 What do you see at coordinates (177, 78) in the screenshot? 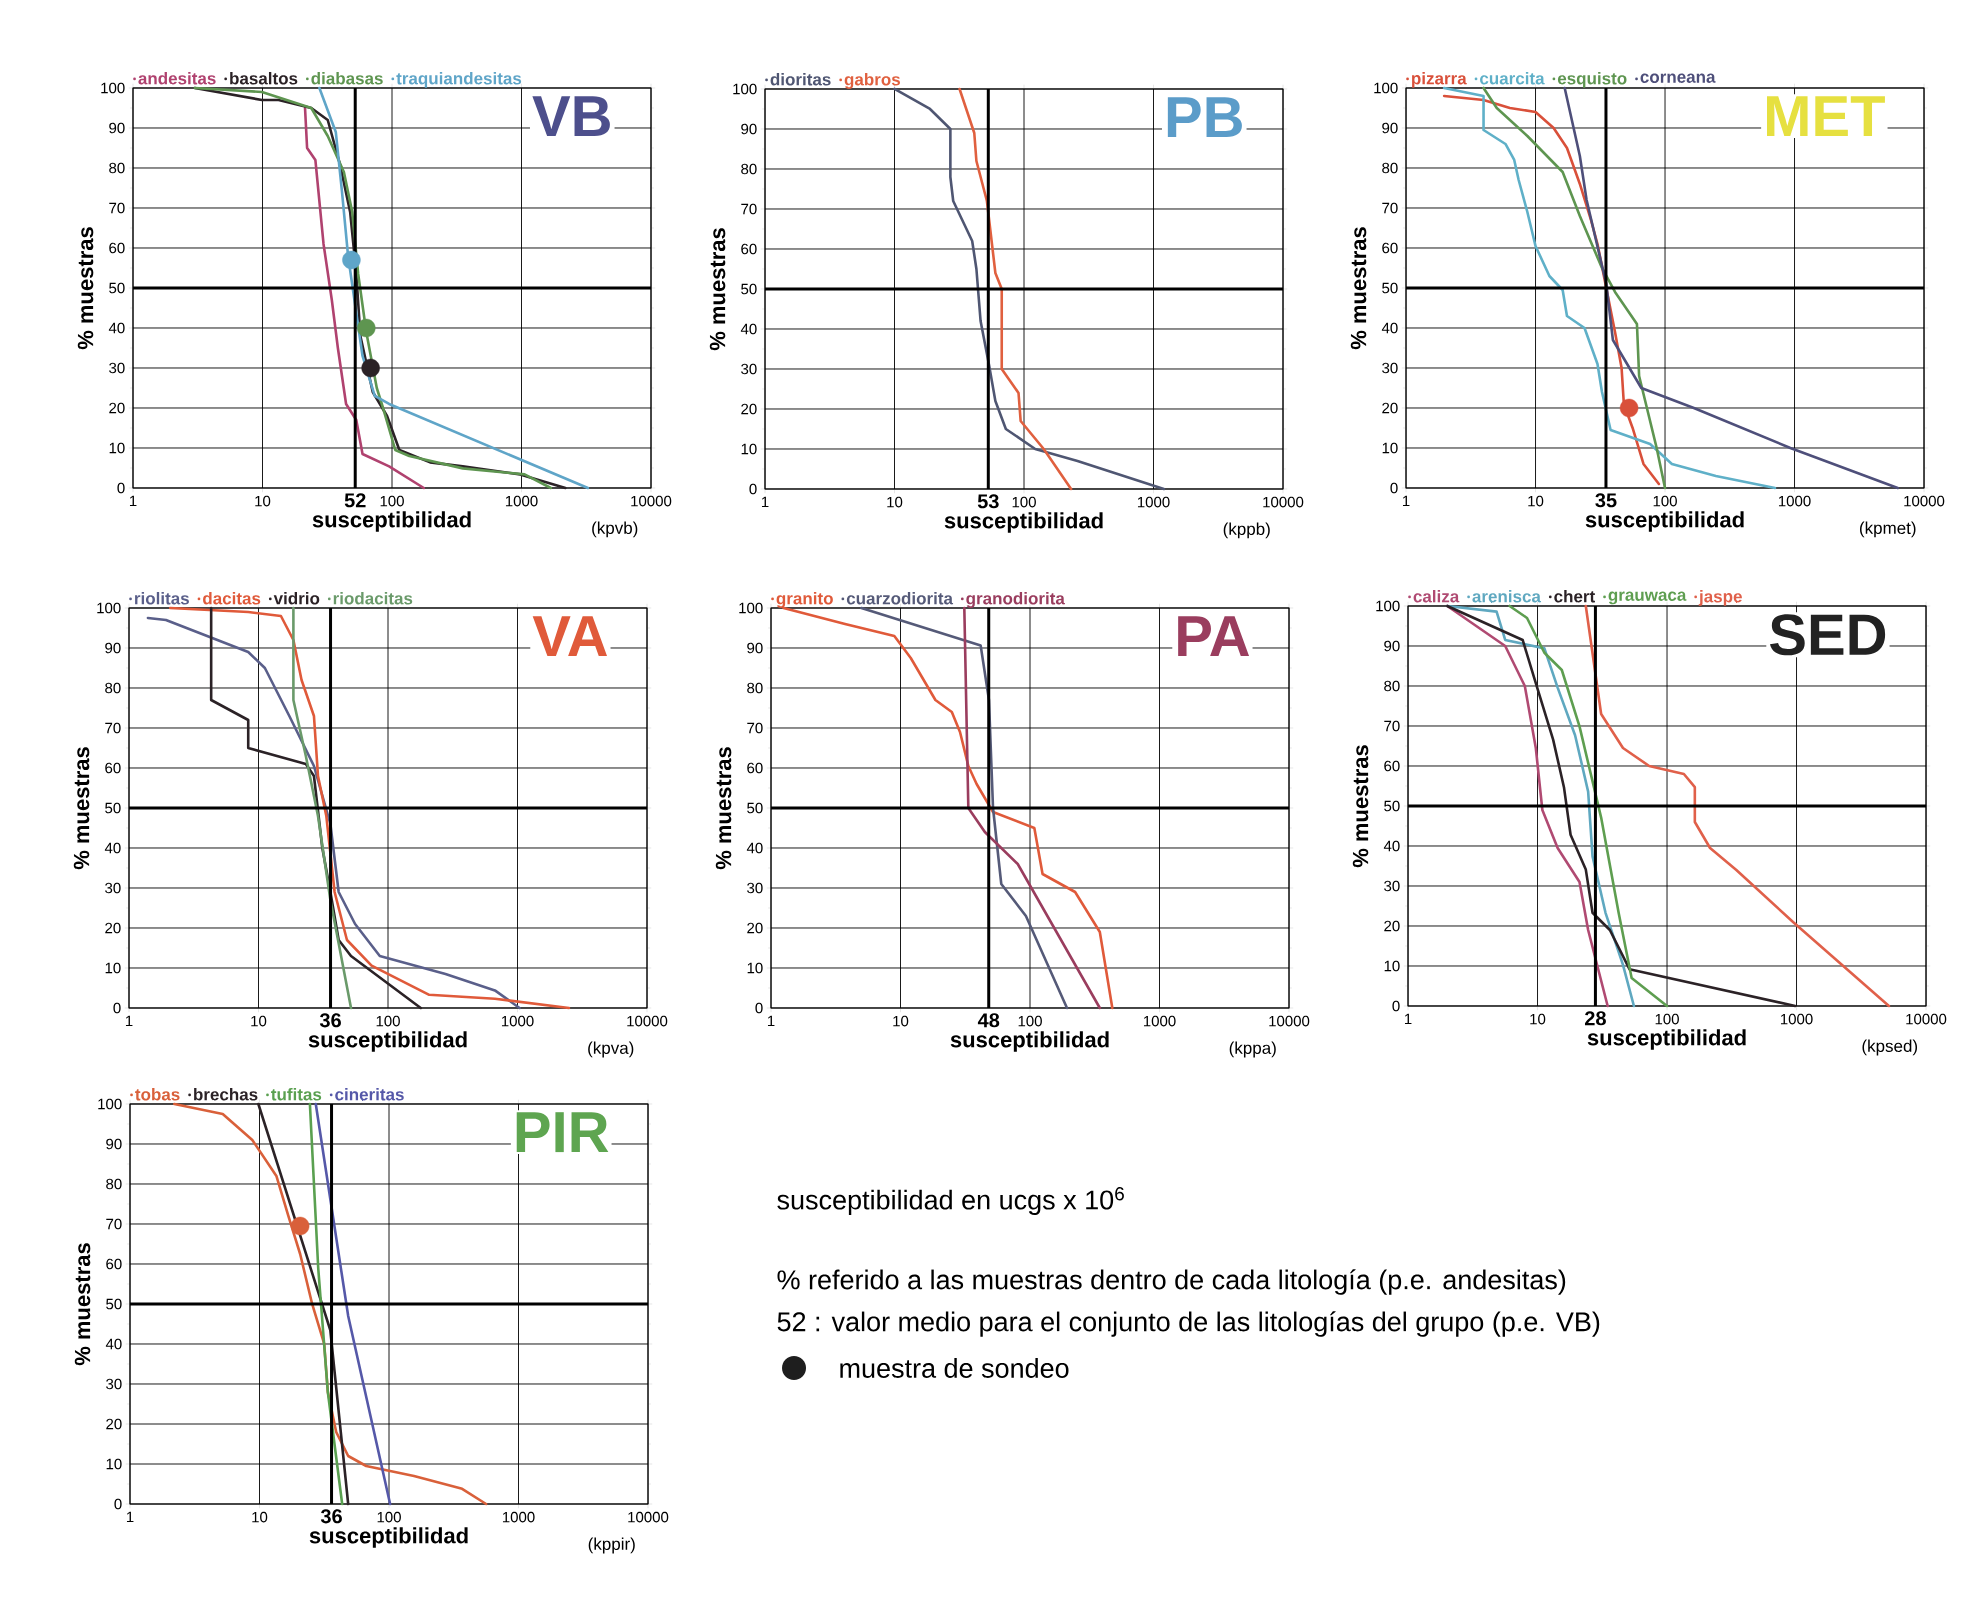
I see `legend-label: andesitas` at bounding box center [177, 78].